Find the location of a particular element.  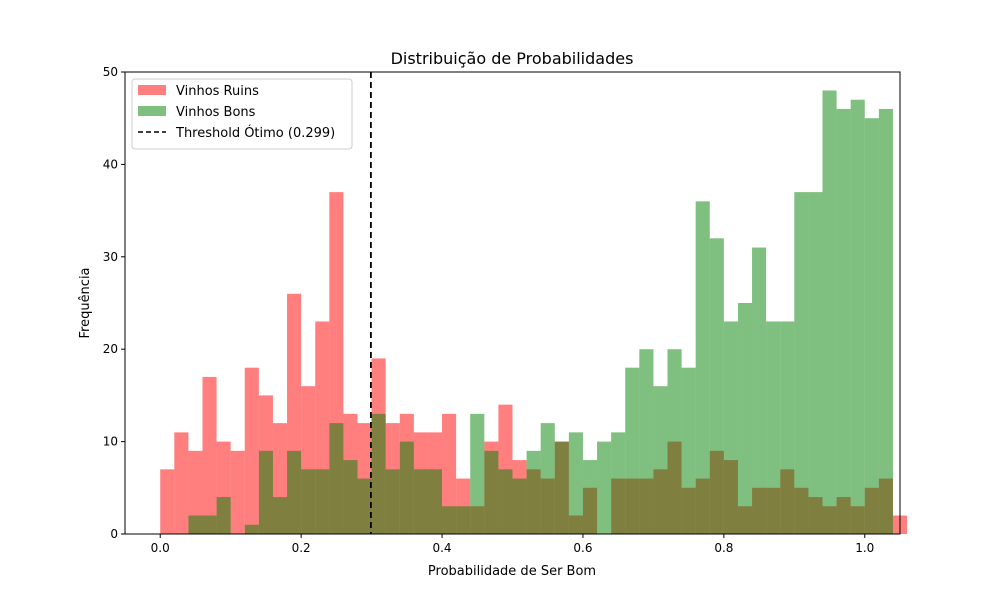

chart-title: Distribuição de Probabilidades is located at coordinates (512, 58).